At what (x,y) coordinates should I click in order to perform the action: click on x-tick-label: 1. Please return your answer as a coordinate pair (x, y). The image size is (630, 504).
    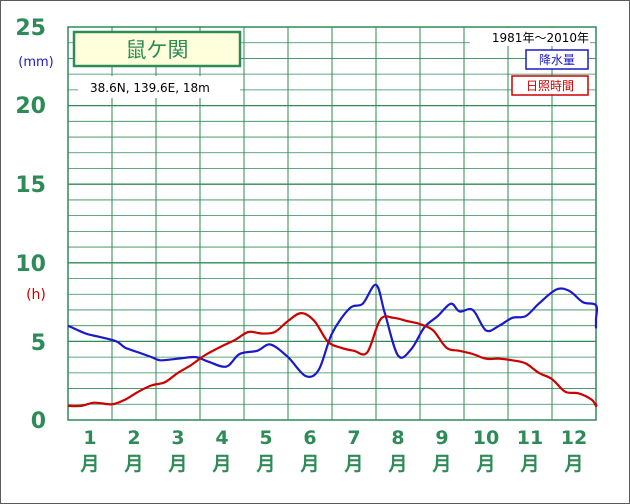
    Looking at the image, I should click on (89, 438).